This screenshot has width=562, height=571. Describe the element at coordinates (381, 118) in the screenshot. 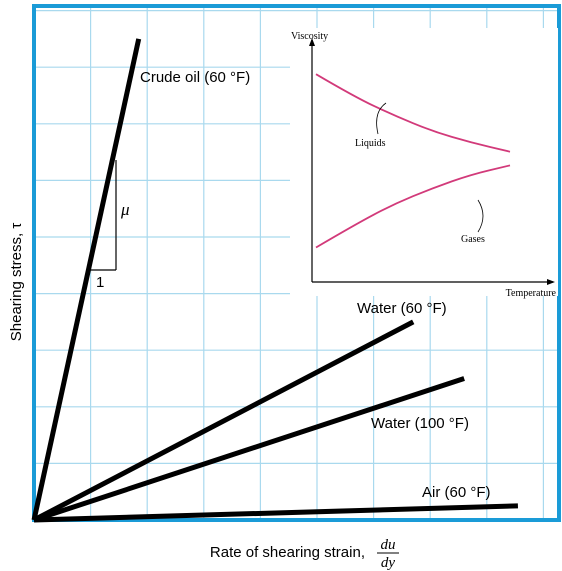

I see `inset-liquids-leader` at that location.